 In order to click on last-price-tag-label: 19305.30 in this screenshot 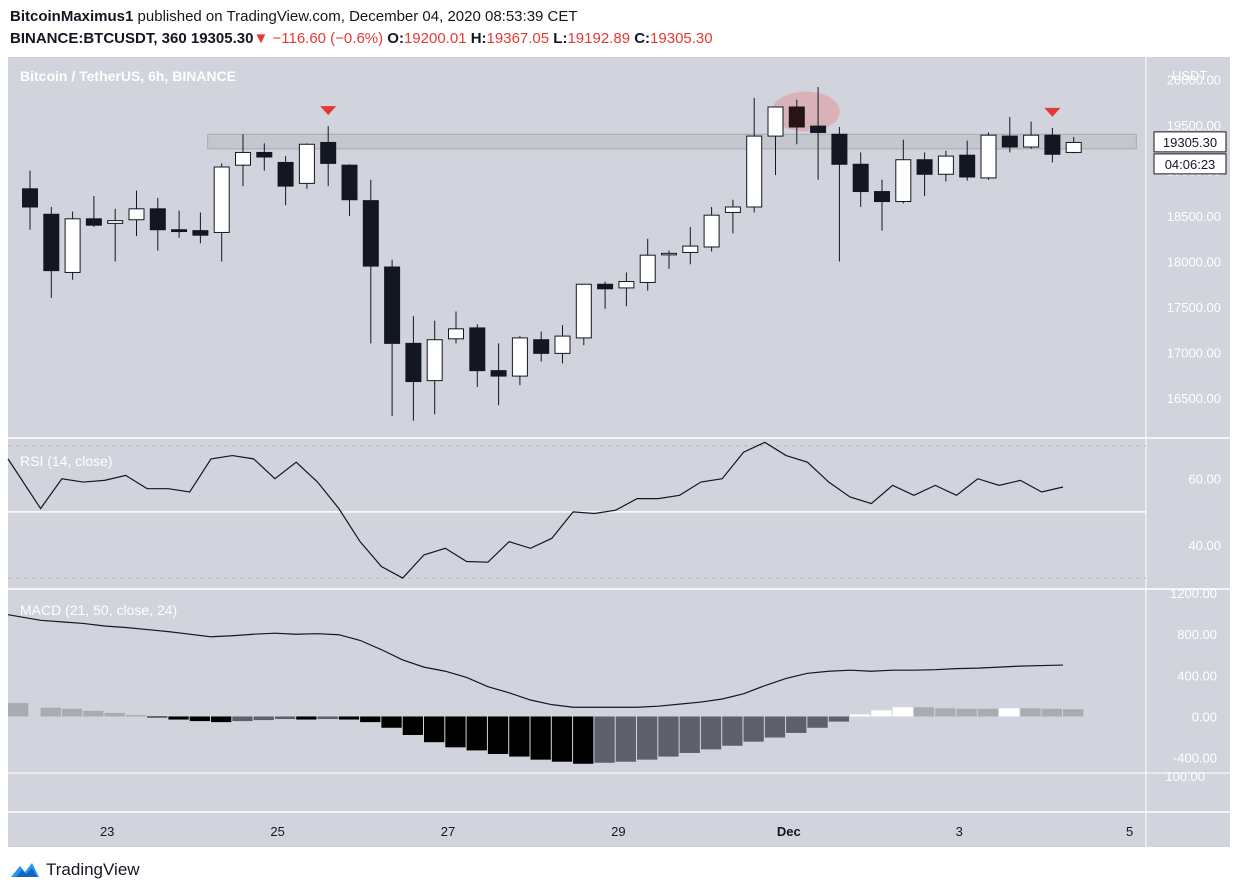, I will do `click(1190, 142)`.